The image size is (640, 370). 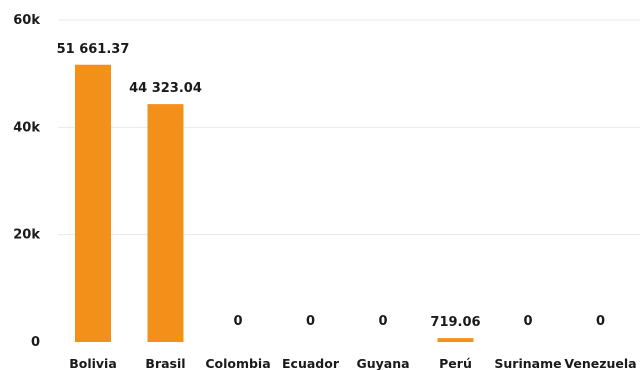 What do you see at coordinates (93, 203) in the screenshot?
I see `bar-bolivia` at bounding box center [93, 203].